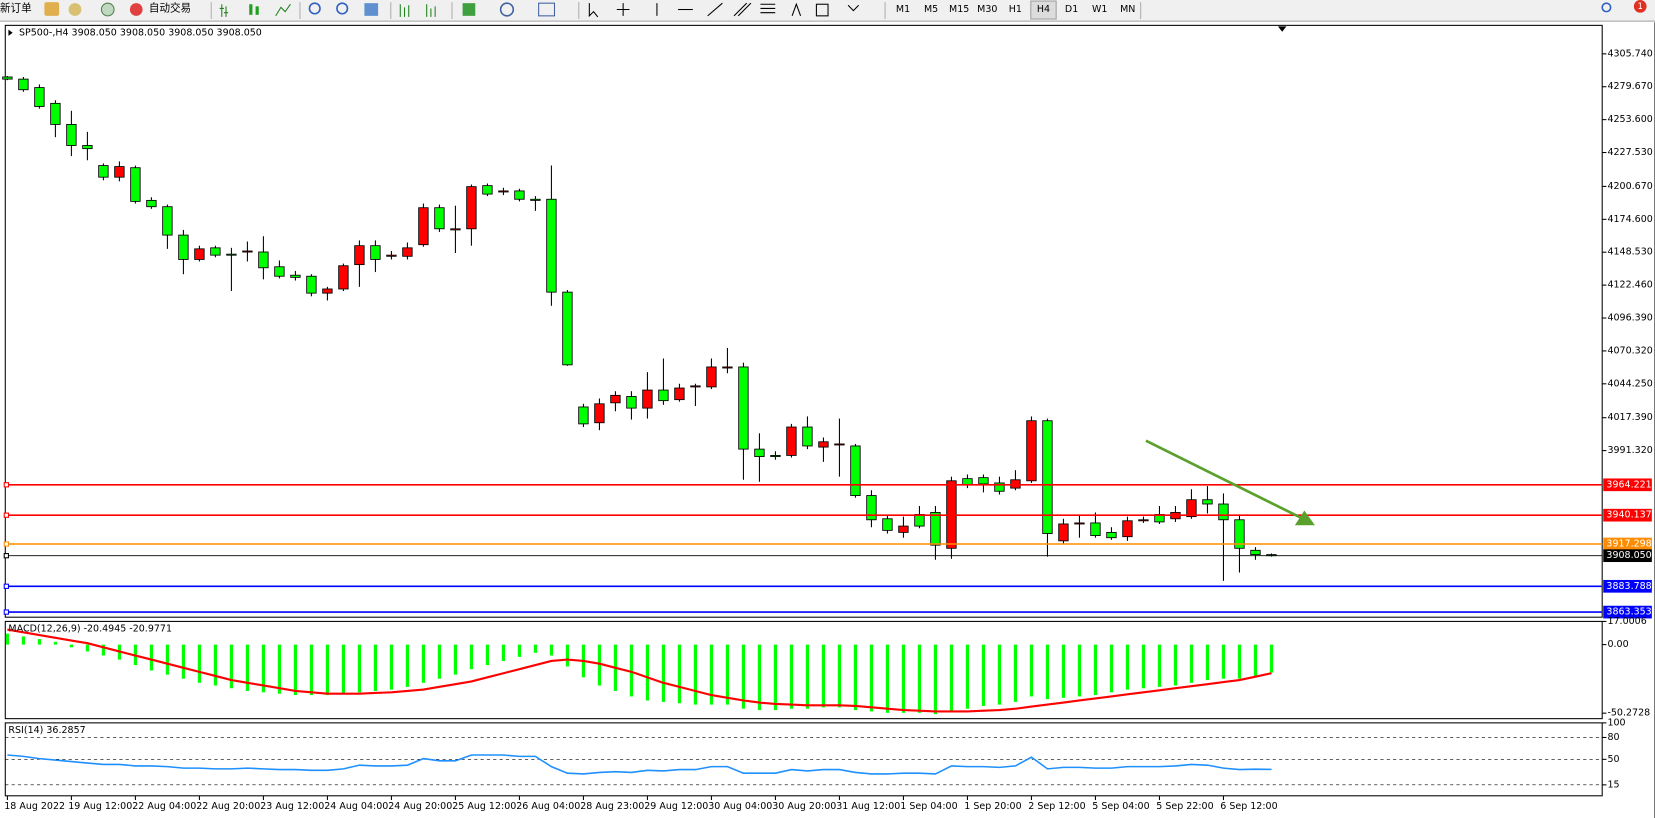  What do you see at coordinates (1043, 9) in the screenshot?
I see `timeframe-button: H4` at bounding box center [1043, 9].